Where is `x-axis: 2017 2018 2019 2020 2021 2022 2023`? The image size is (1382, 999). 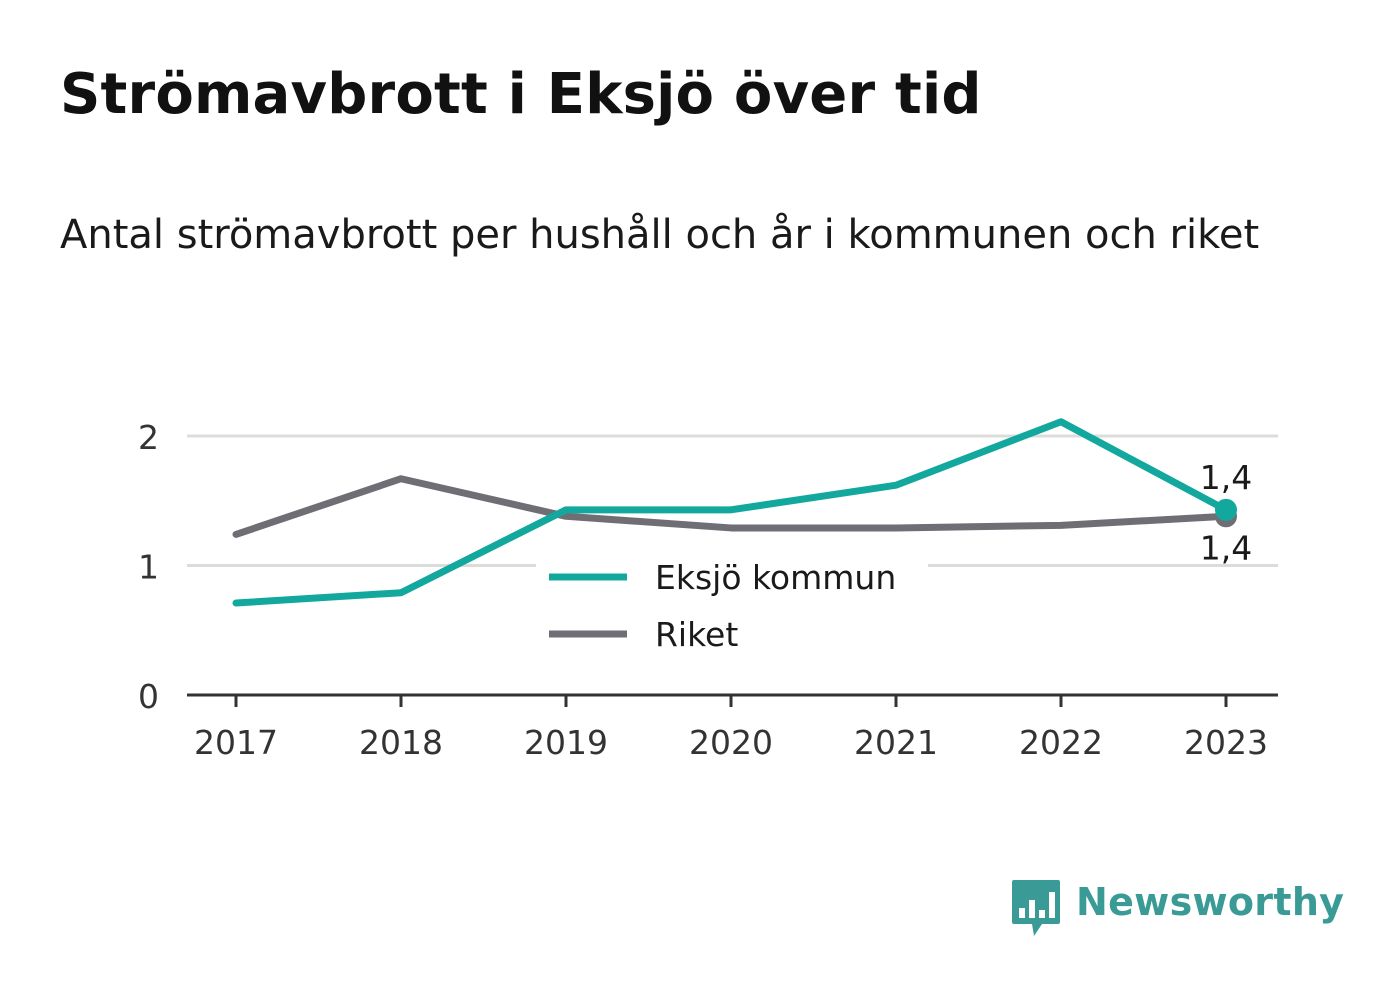 x-axis: 2017 2018 2019 2020 2021 2022 2023 is located at coordinates (732, 727).